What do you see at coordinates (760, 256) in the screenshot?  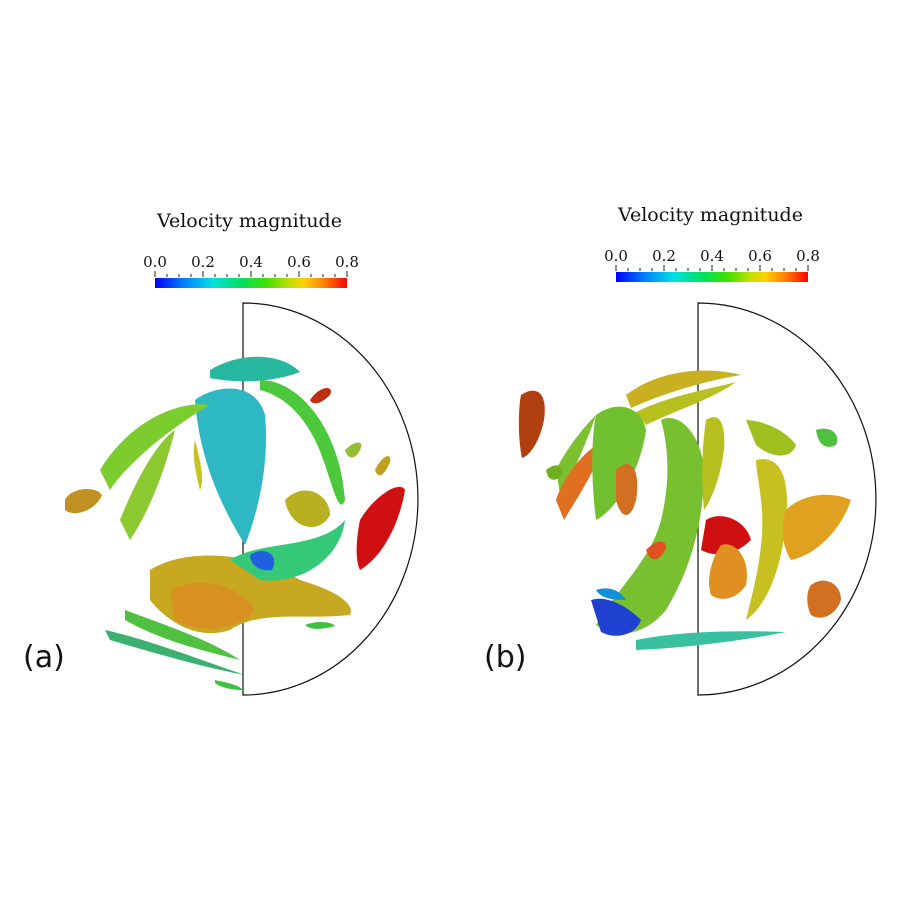 I see `colorbar-tick-b-3: 0.6` at bounding box center [760, 256].